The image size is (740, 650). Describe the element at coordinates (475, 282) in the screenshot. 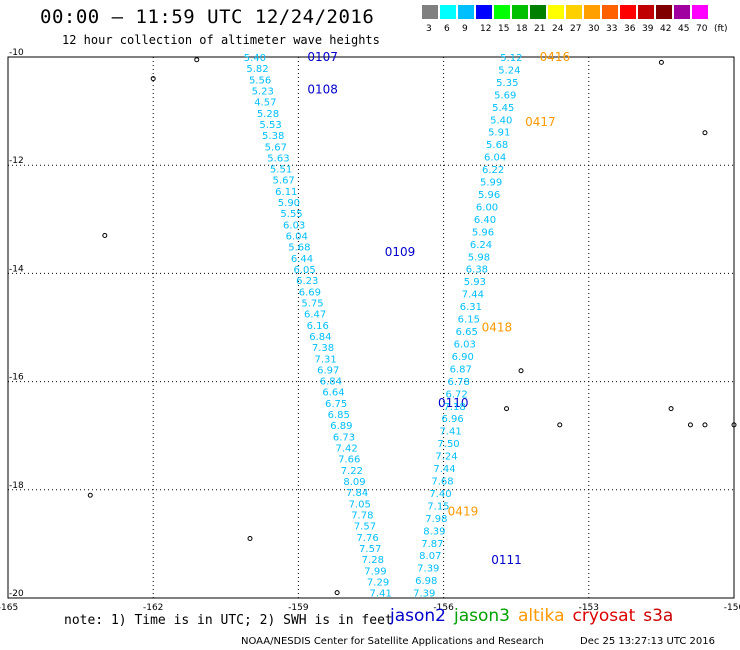

I see `wave-height-label: 5.93` at that location.